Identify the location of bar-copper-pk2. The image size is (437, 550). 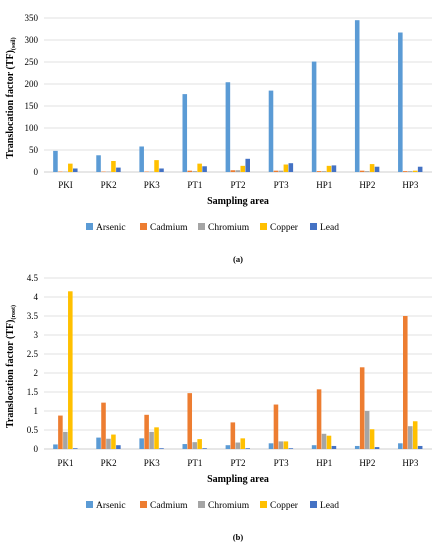
(113, 441).